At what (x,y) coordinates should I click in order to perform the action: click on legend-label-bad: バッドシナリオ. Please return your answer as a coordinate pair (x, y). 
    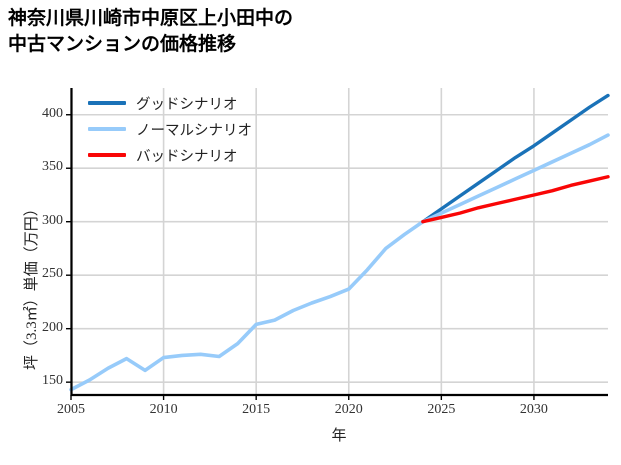
    Looking at the image, I should click on (187, 156).